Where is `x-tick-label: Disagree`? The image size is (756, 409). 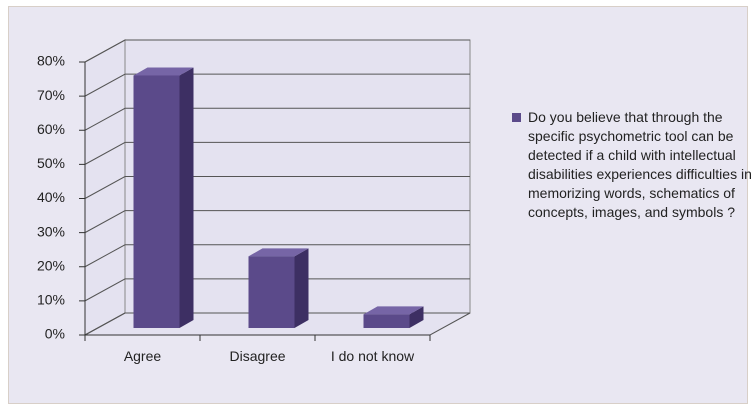
x-tick-label: Disagree is located at coordinates (257, 356).